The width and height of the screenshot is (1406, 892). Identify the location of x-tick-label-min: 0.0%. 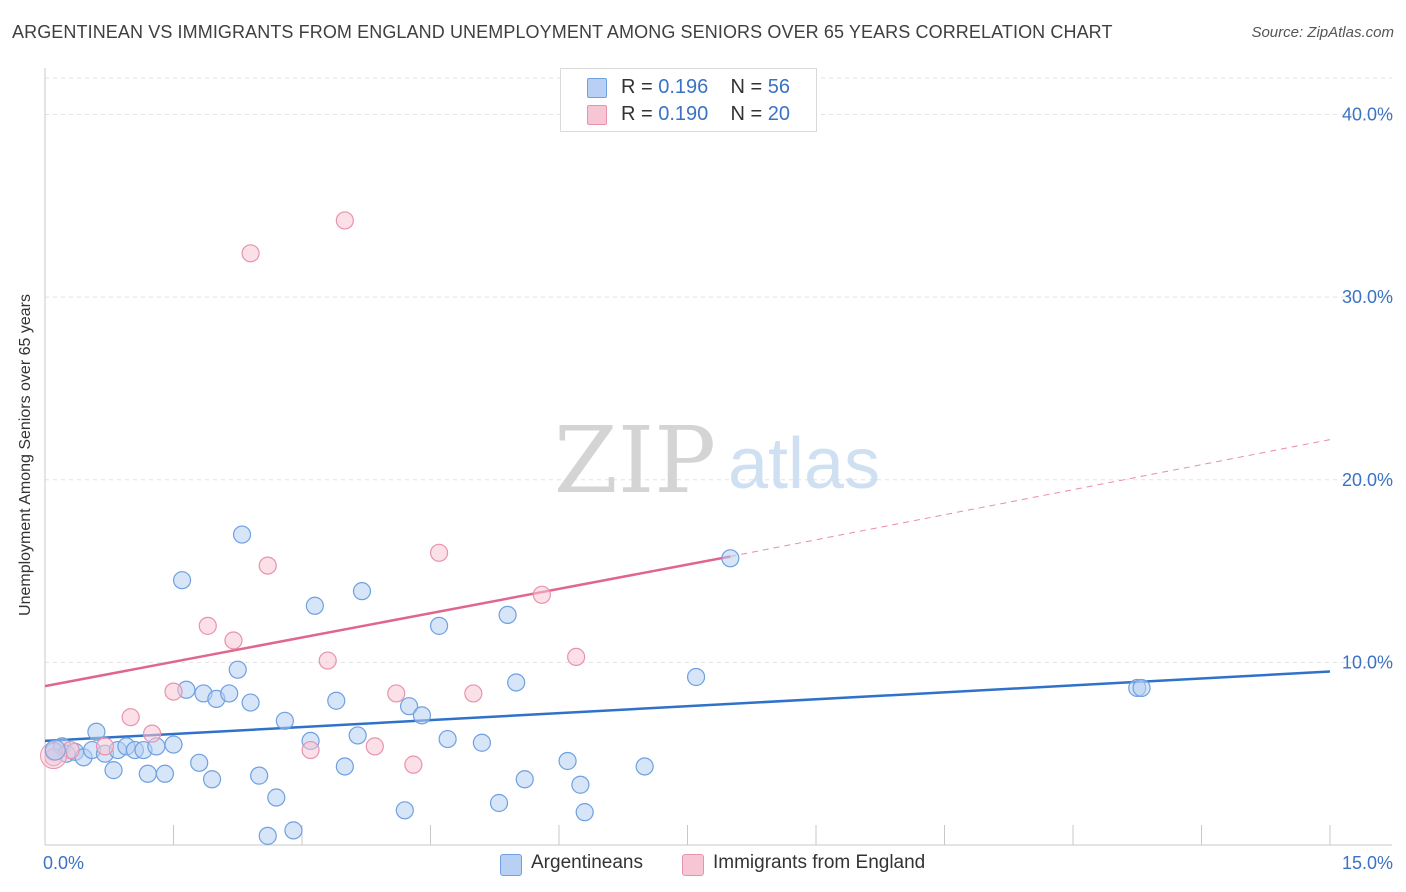
(63, 863).